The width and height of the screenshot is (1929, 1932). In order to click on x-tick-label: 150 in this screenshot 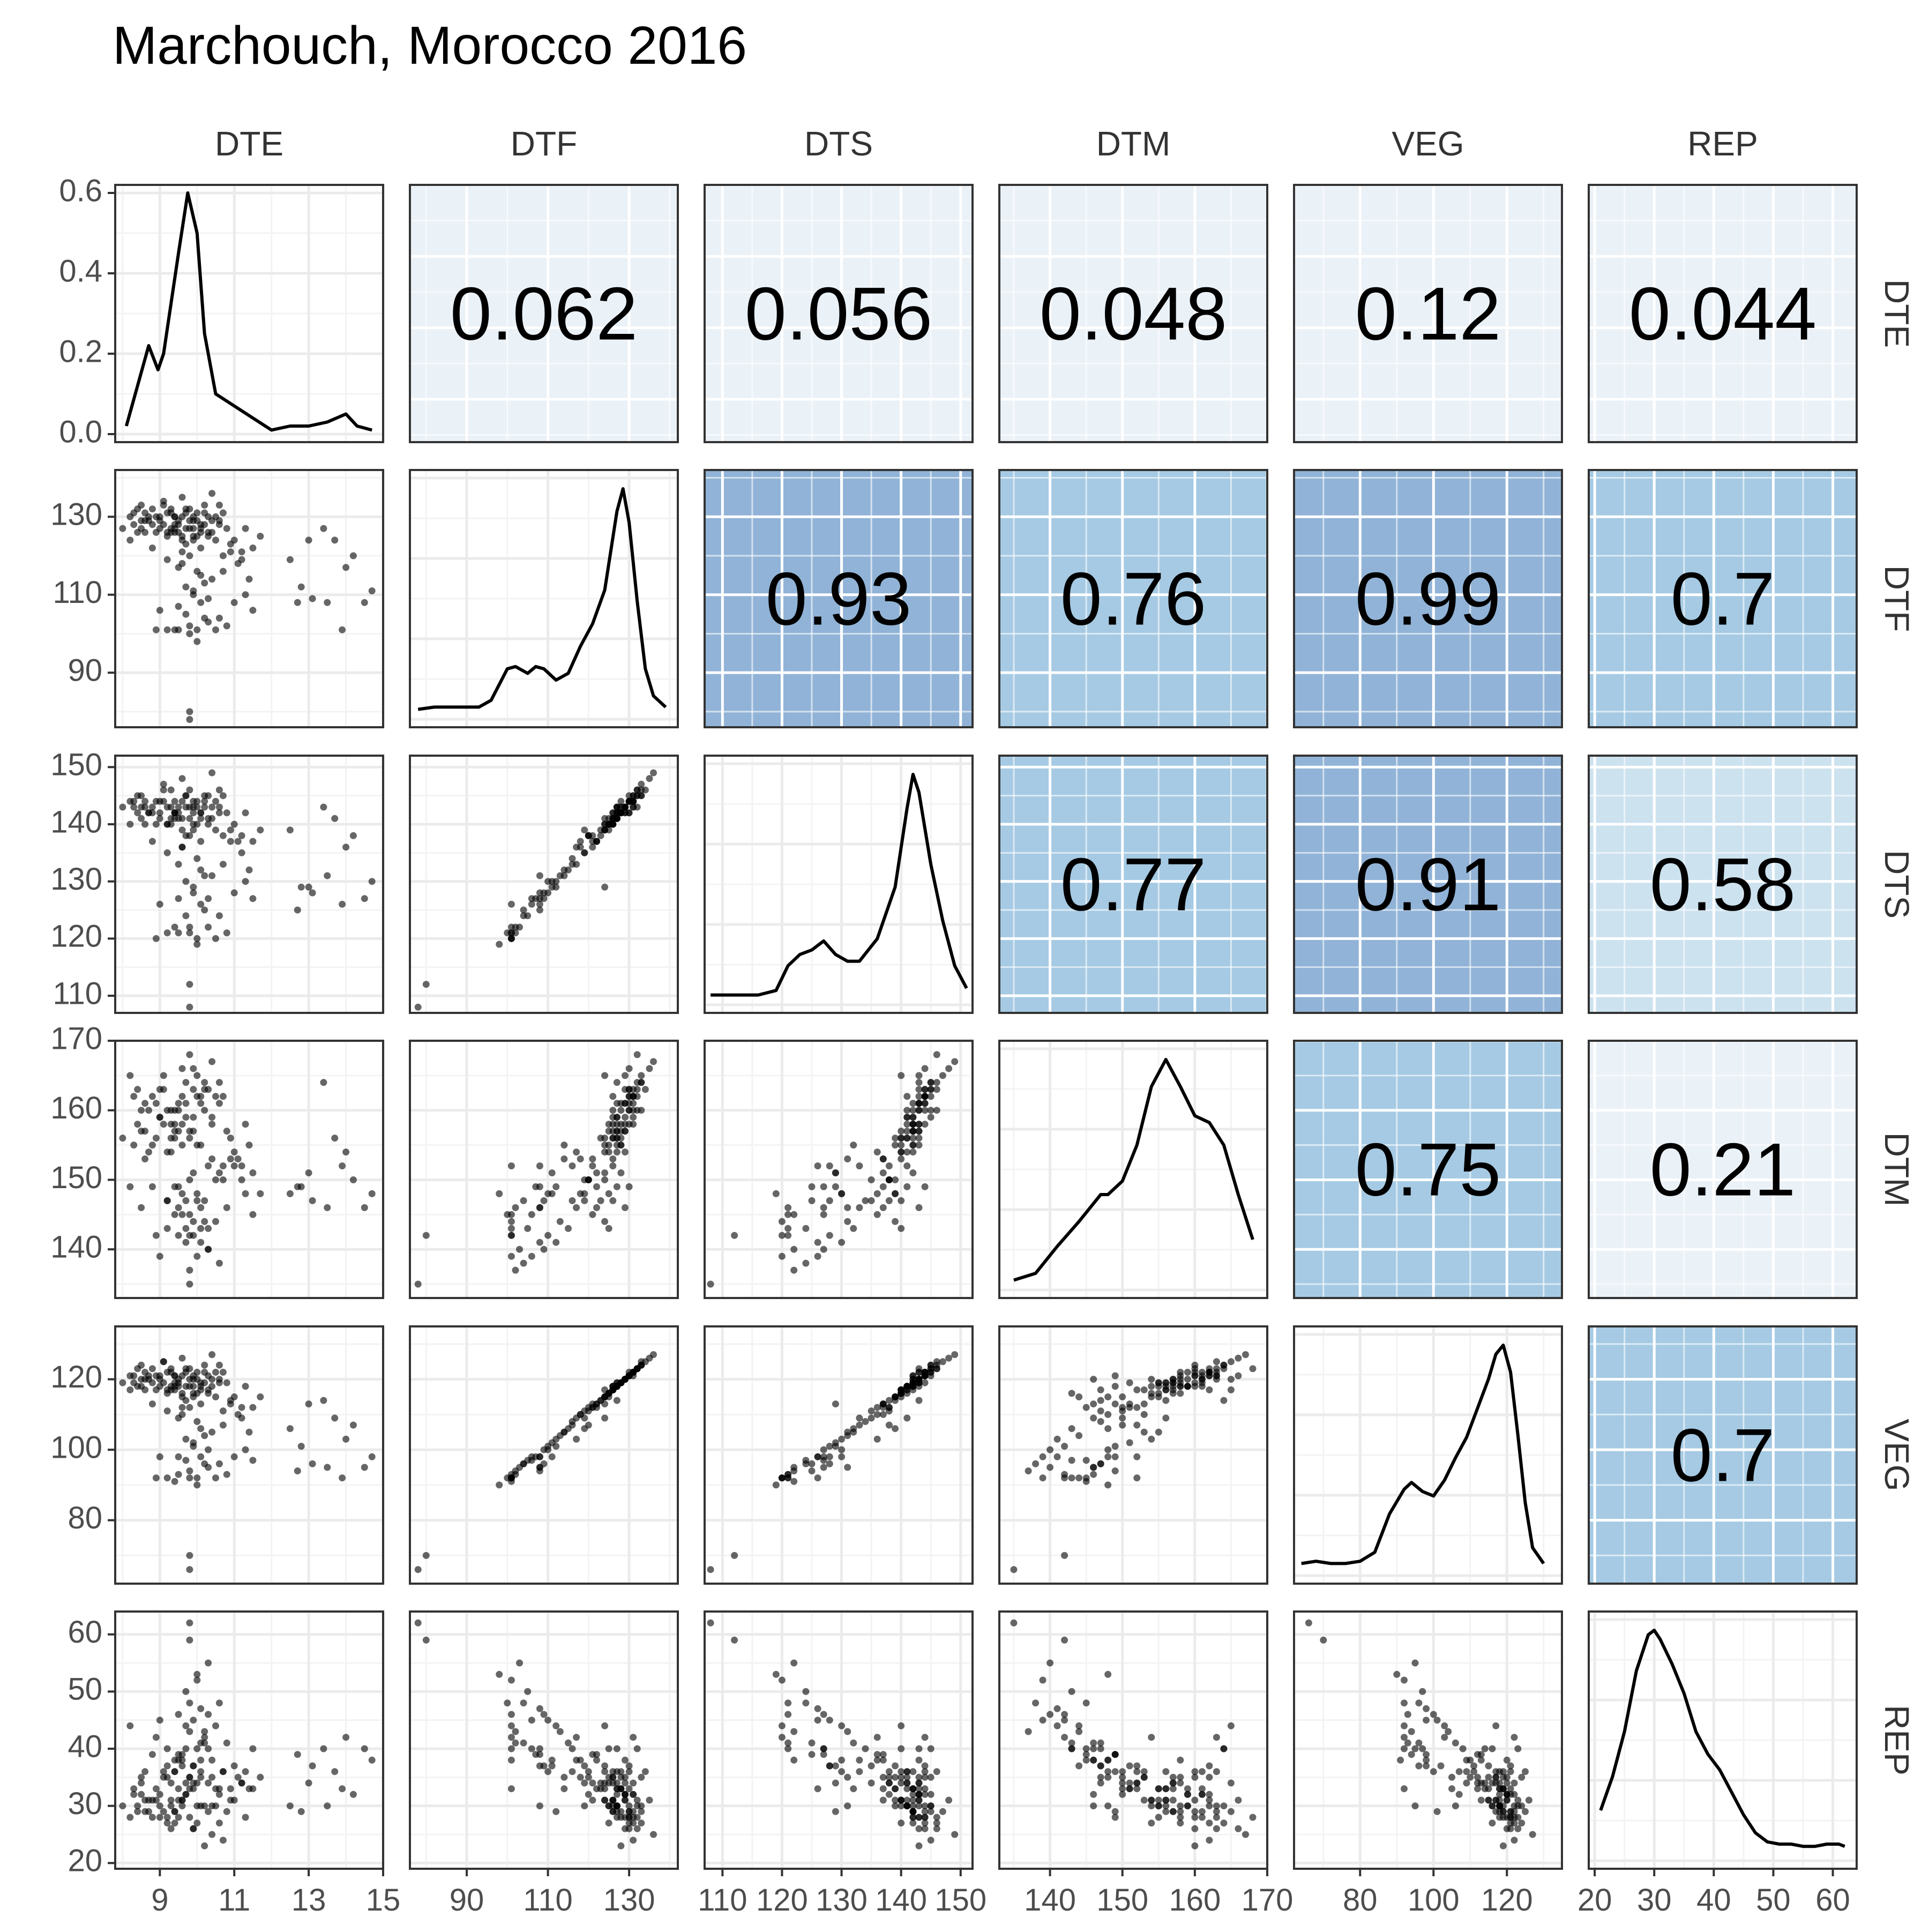, I will do `click(960, 1900)`.